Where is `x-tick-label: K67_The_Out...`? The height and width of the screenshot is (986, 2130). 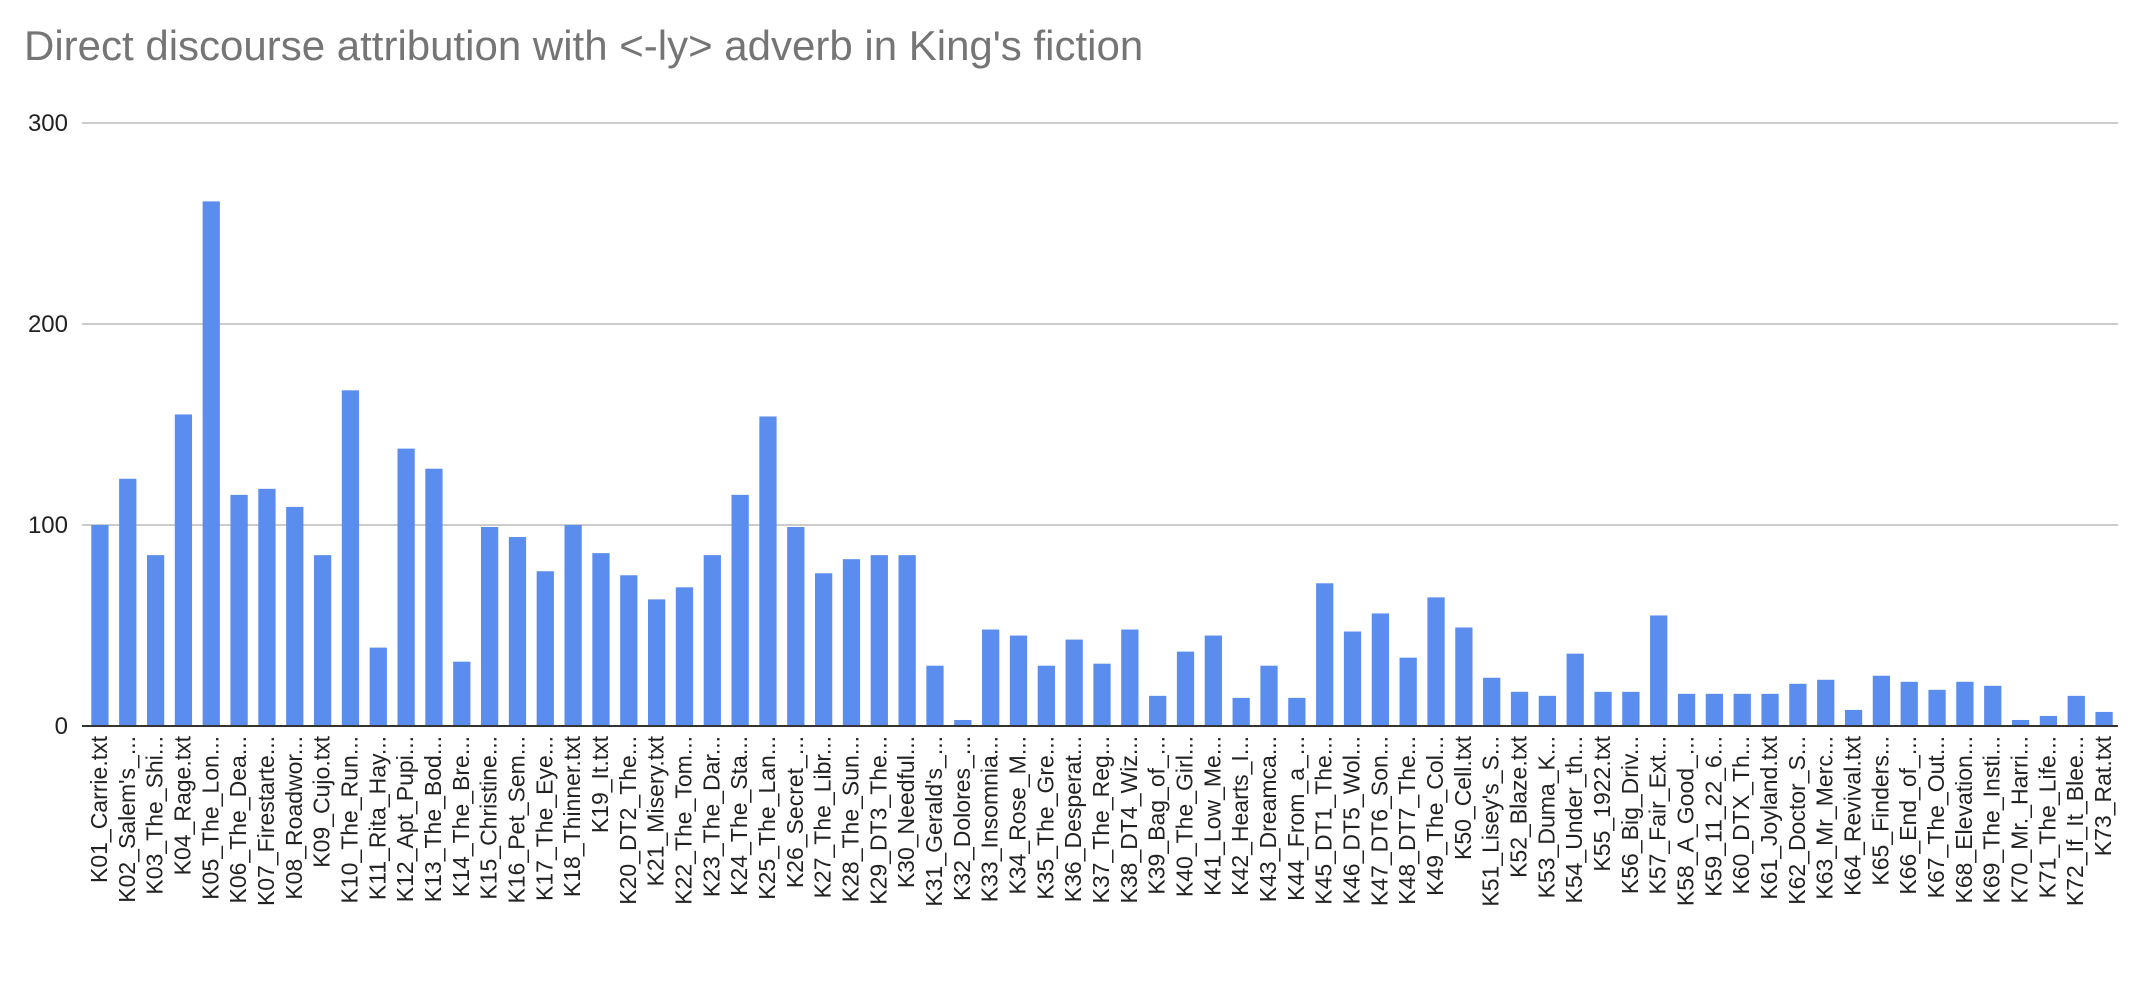 x-tick-label: K67_The_Out... is located at coordinates (1936, 817).